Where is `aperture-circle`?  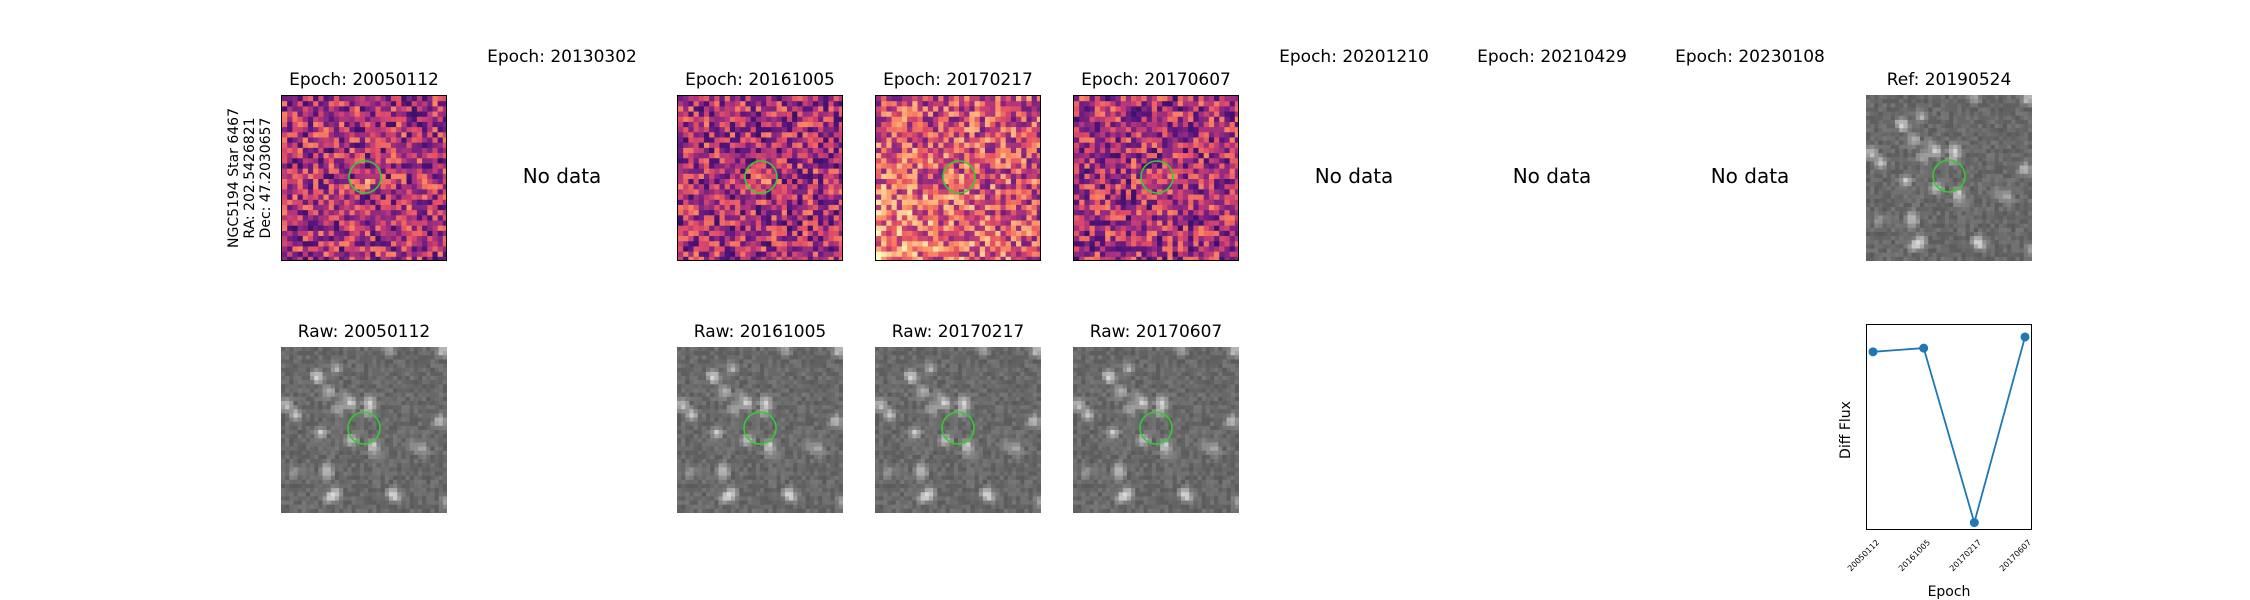 aperture-circle is located at coordinates (761, 177).